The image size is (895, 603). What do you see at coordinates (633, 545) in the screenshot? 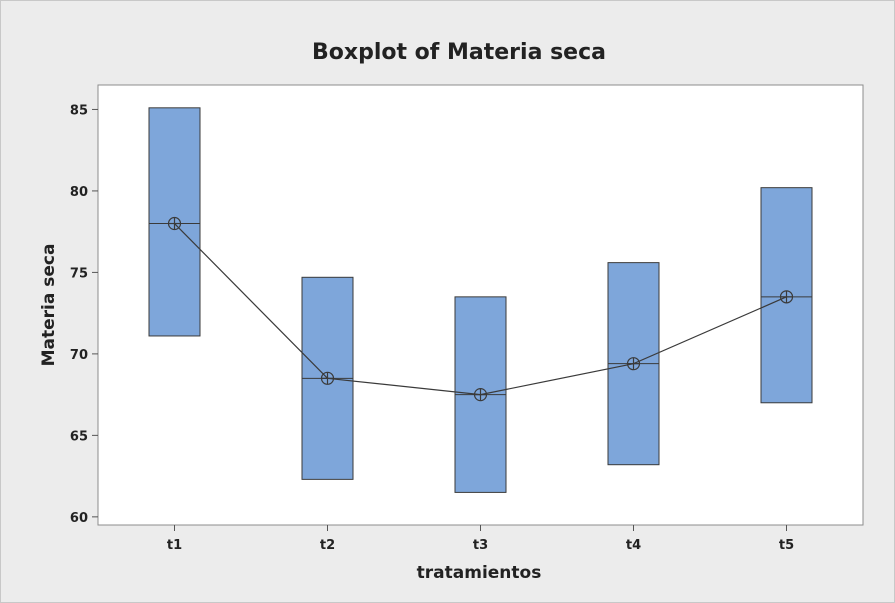
I see `x-tick-label: t4` at bounding box center [633, 545].